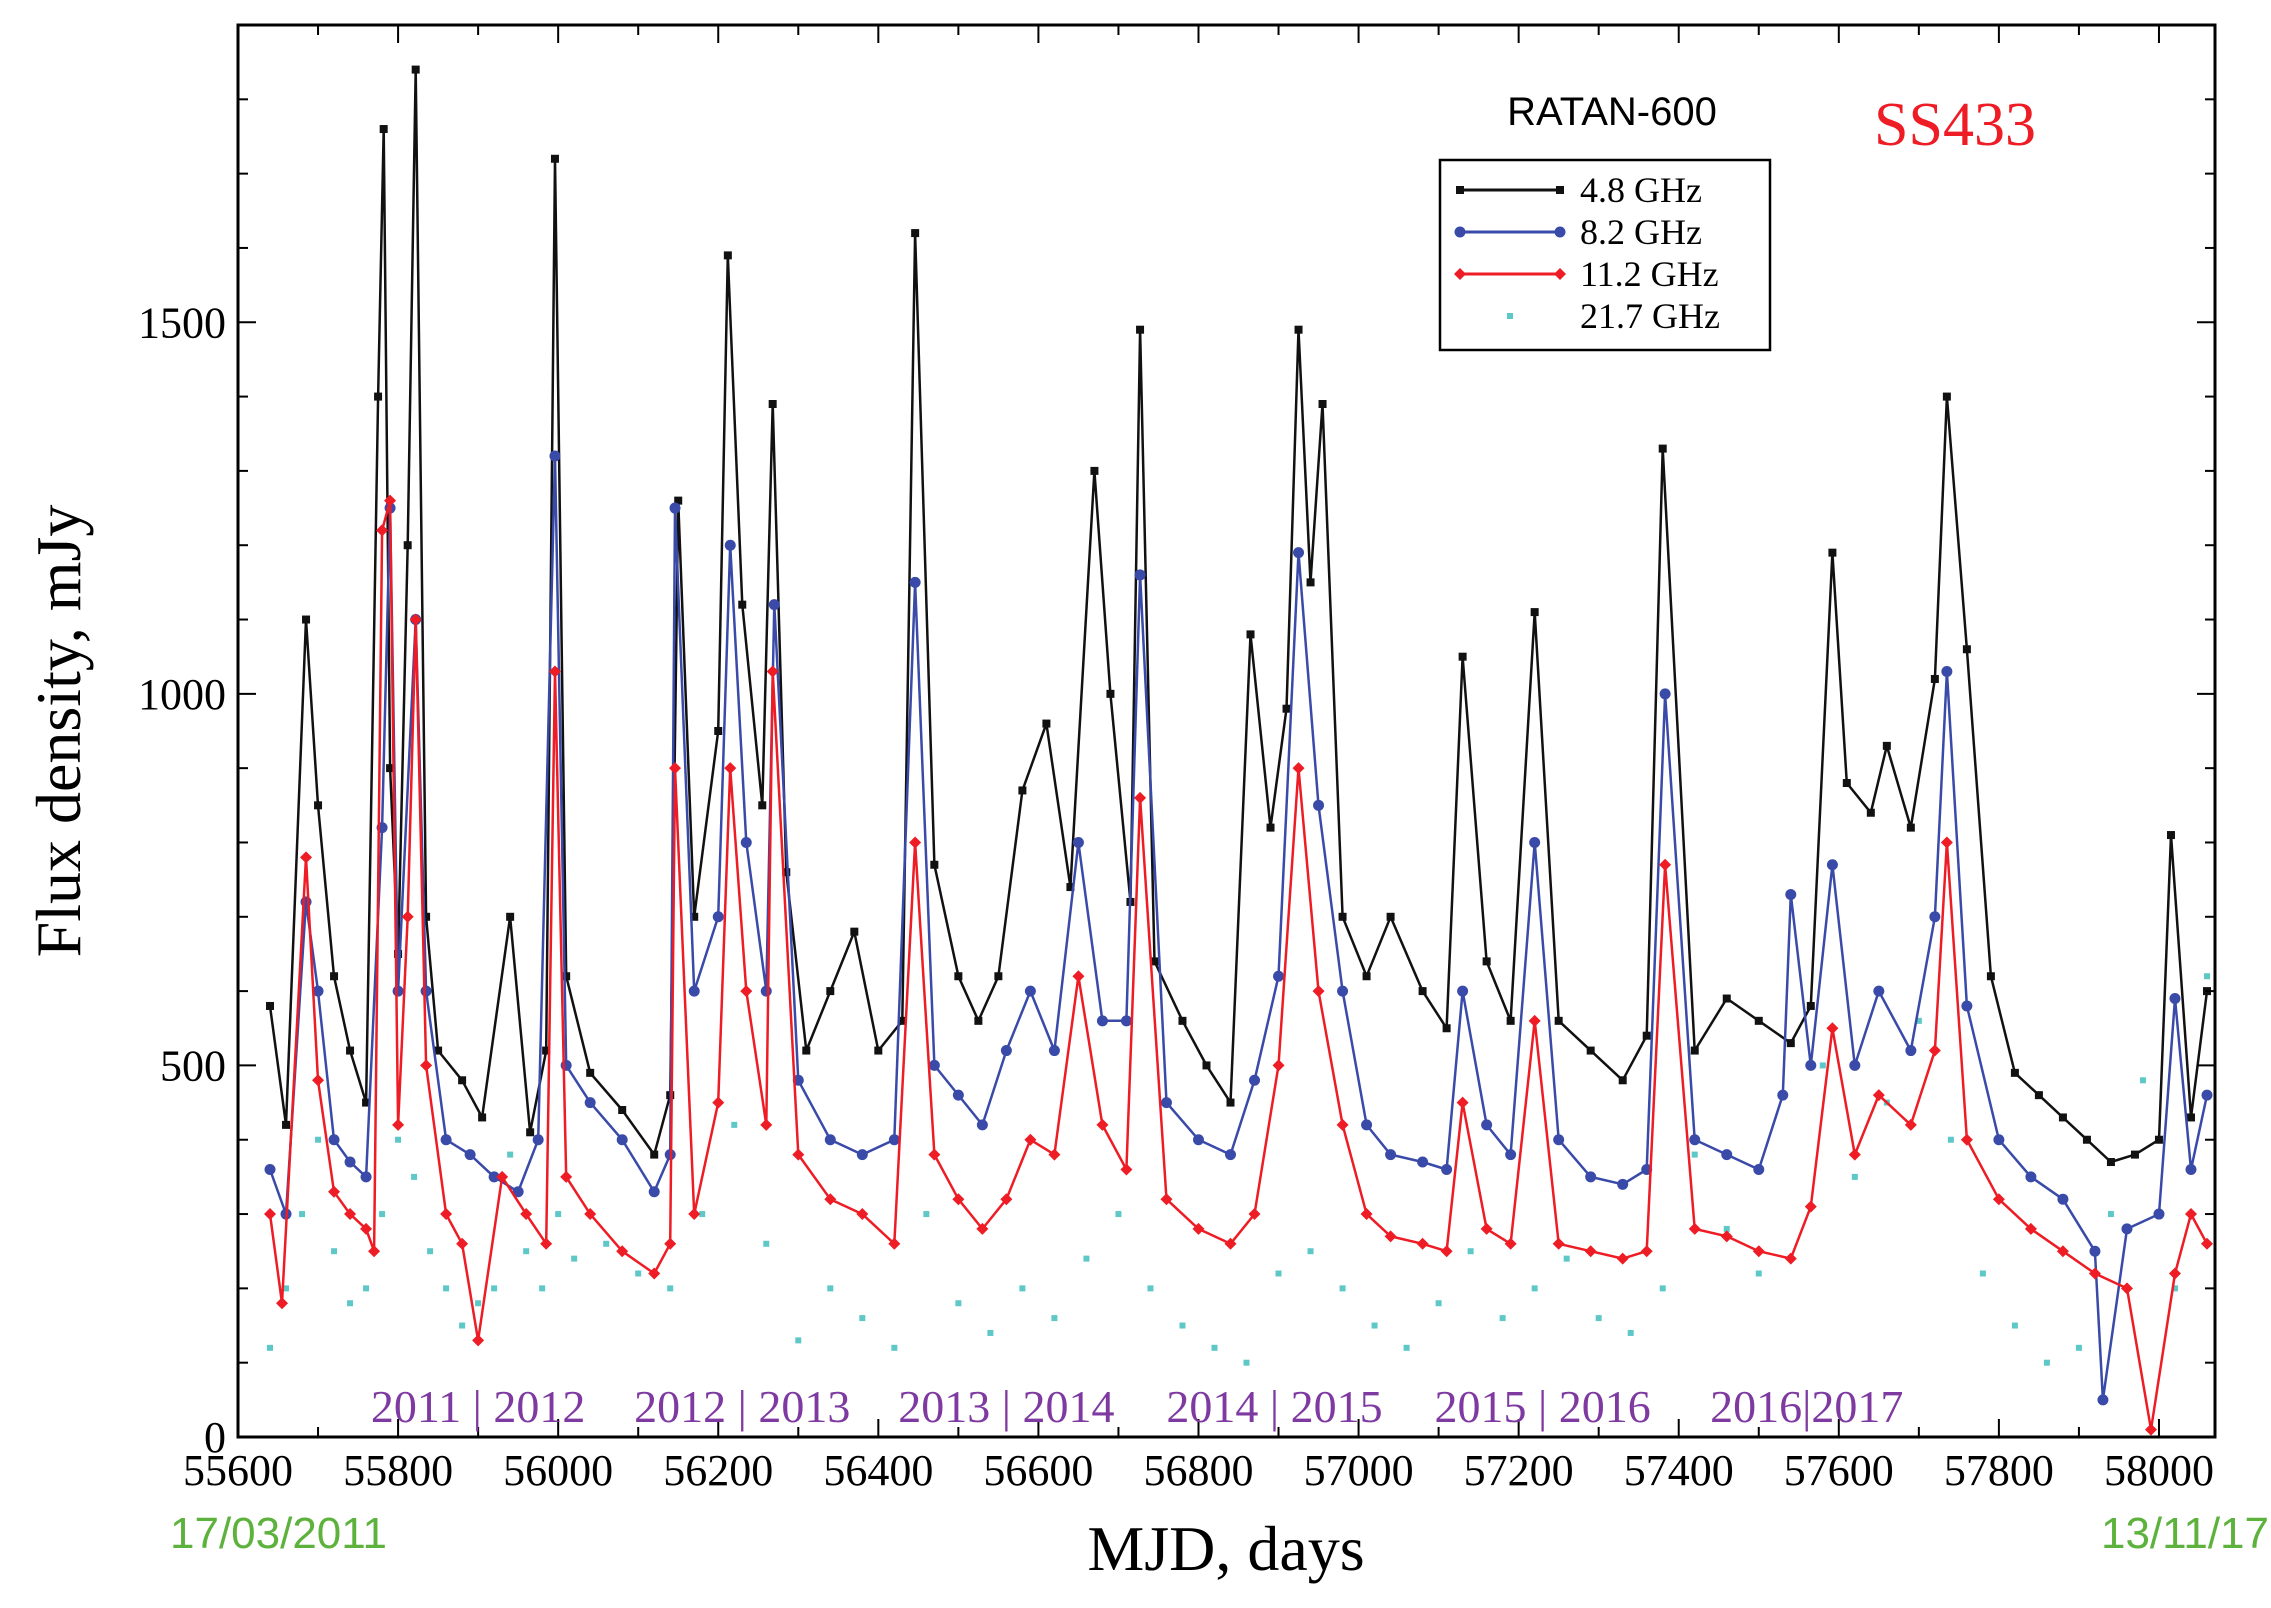  What do you see at coordinates (742, 1406) in the screenshot?
I see `year-label: 2012 | 2013` at bounding box center [742, 1406].